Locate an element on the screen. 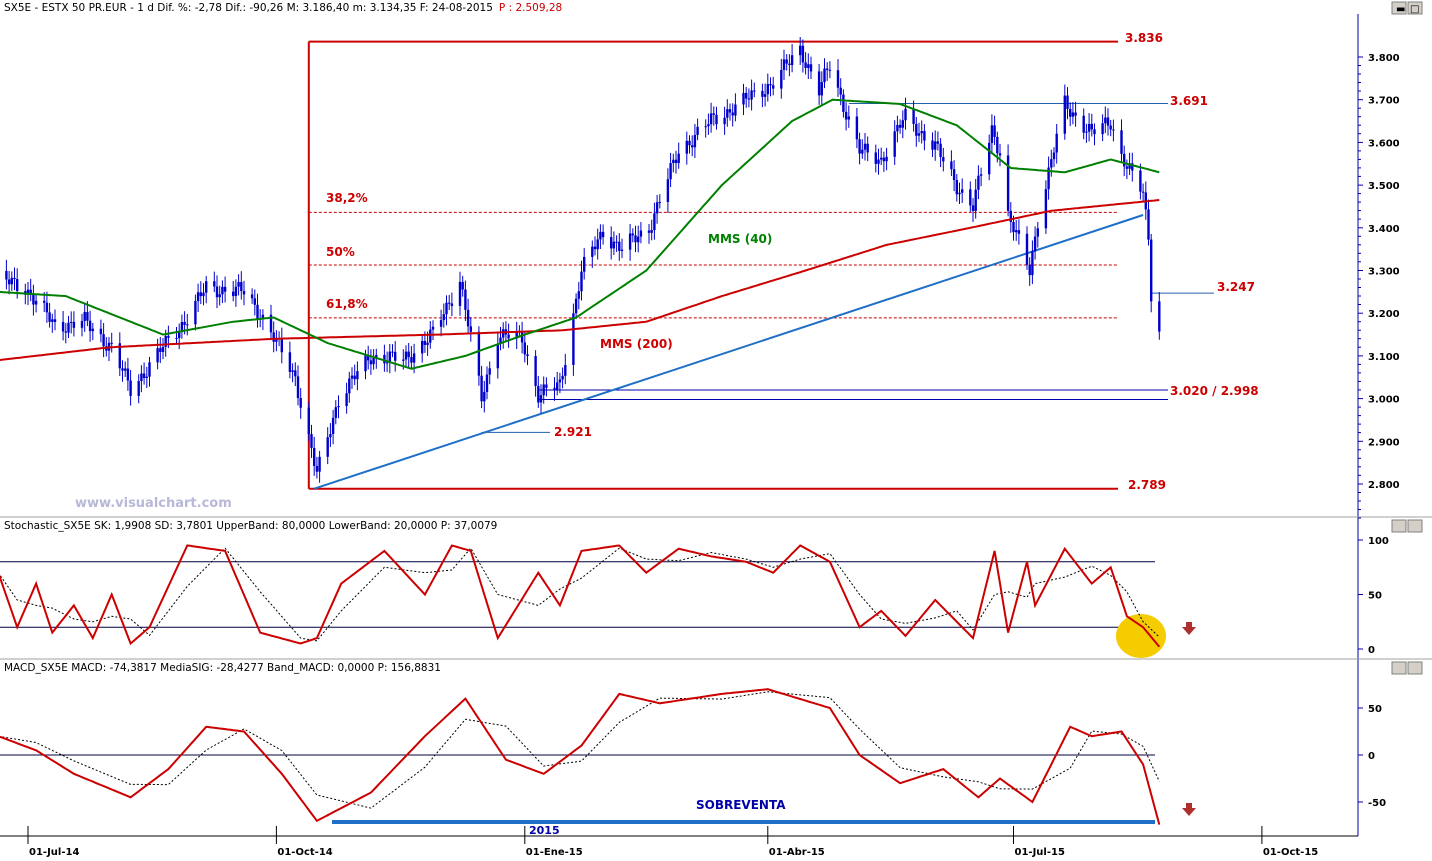 This screenshot has width=1432, height=861. x-tick-label: 01-Jul-14 is located at coordinates (54, 852).